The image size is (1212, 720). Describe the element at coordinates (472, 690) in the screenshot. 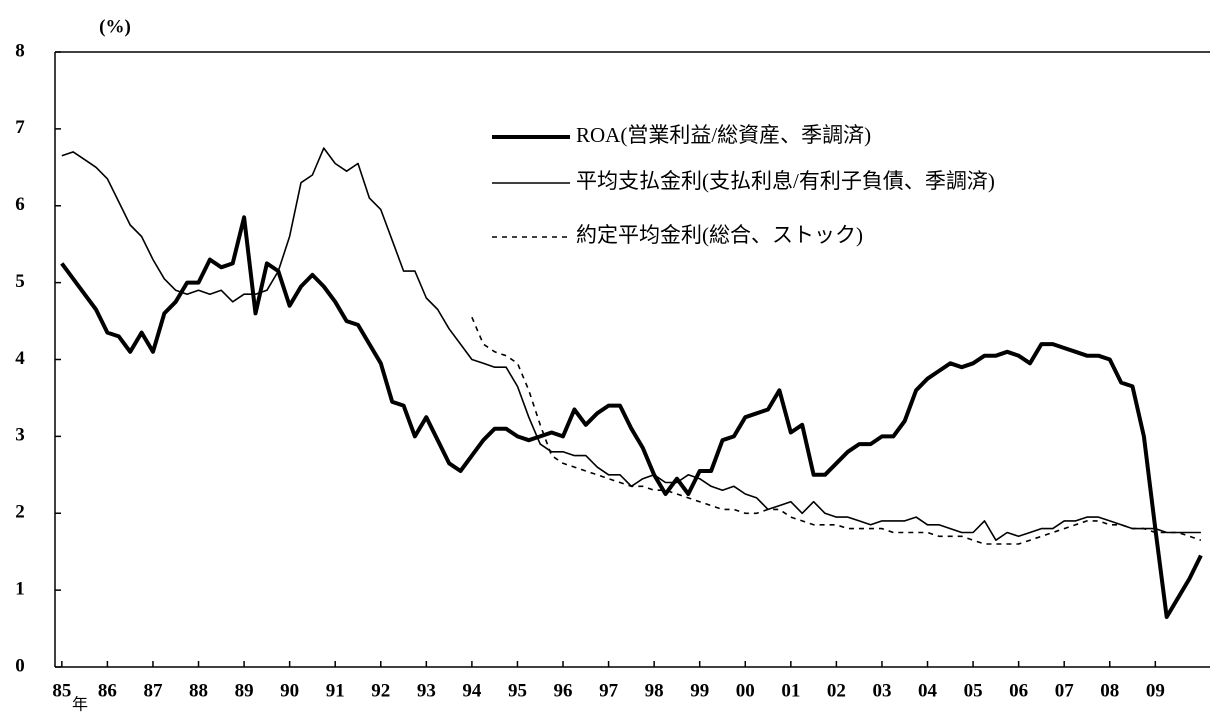

I see `x-tick-label: 94` at that location.